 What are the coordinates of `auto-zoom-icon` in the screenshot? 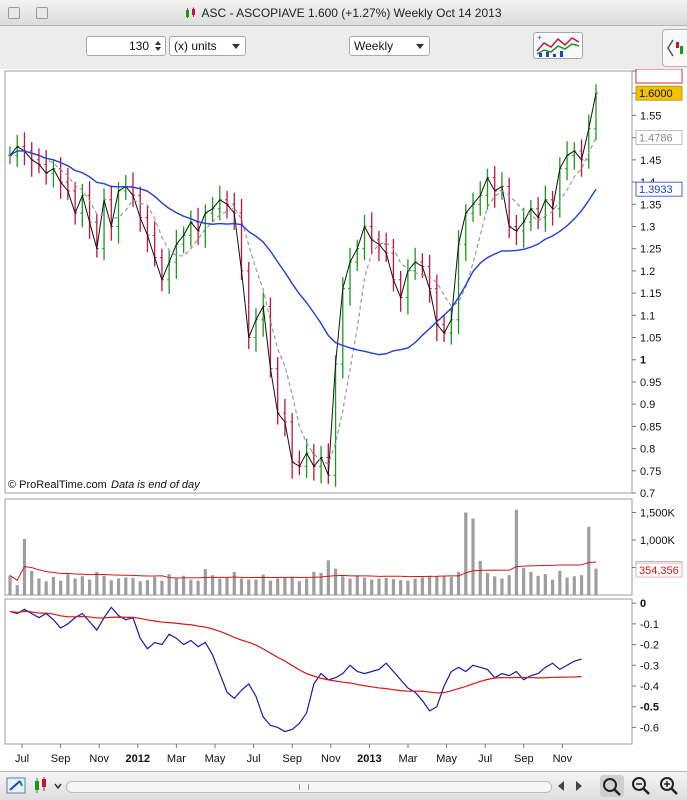 It's located at (612, 786).